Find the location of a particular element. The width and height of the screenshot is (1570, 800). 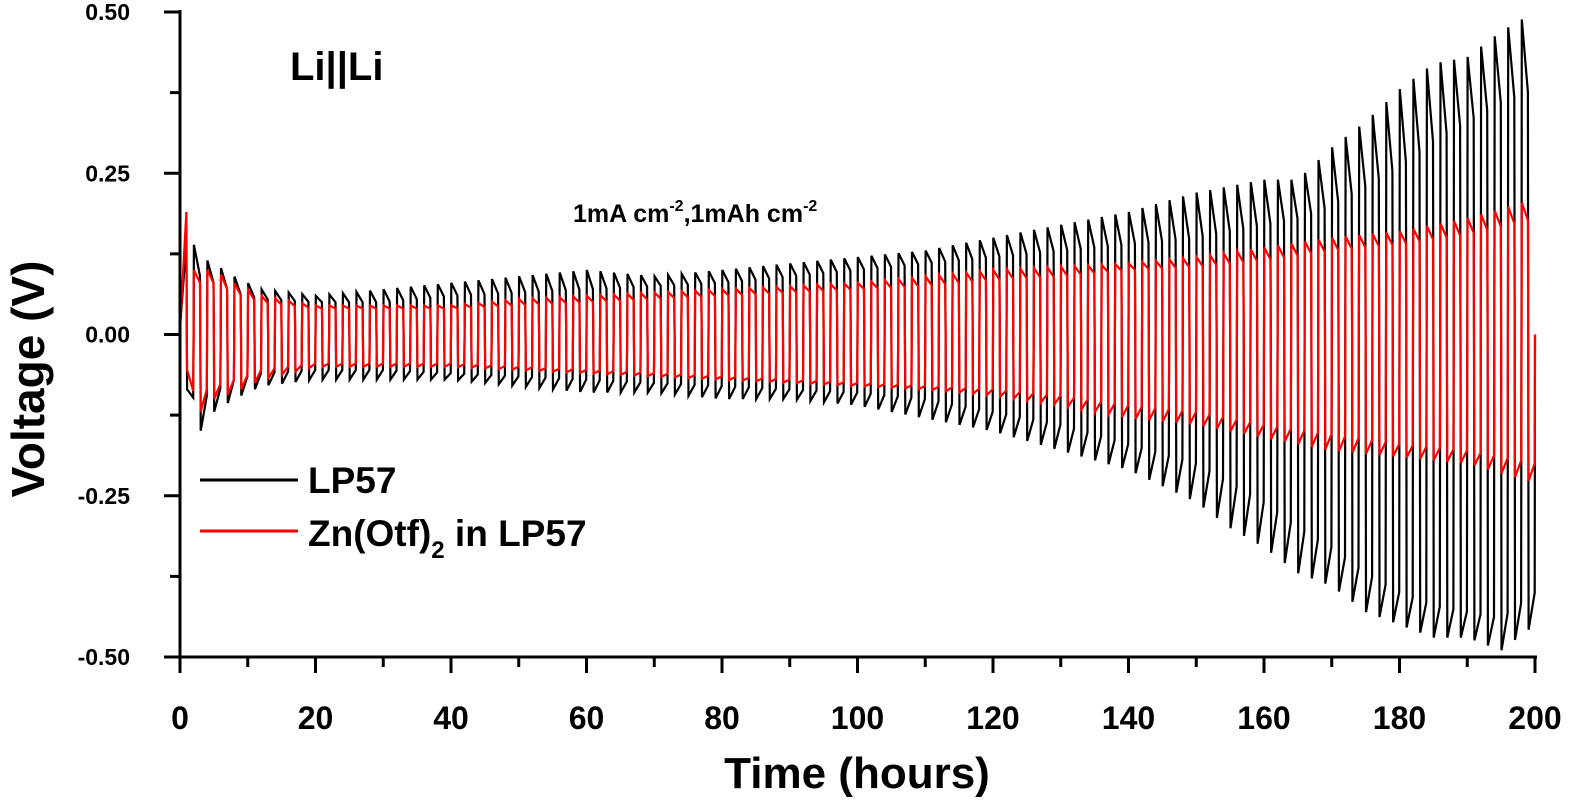

y-tick-label: -0.50 is located at coordinates (104, 657).